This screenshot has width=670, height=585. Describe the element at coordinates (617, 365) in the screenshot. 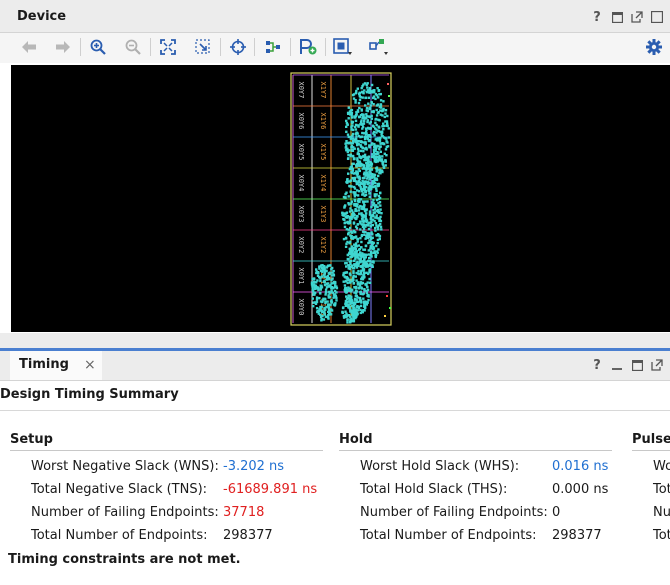

I see `minimize-icon` at that location.